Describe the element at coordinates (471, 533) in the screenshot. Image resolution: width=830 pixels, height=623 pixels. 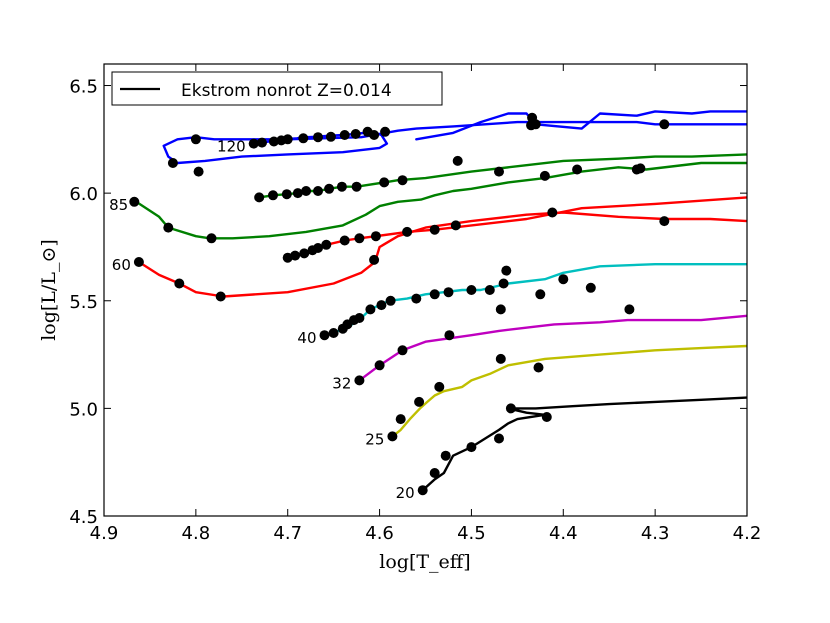
I see `x-tick-label: 4.5` at that location.